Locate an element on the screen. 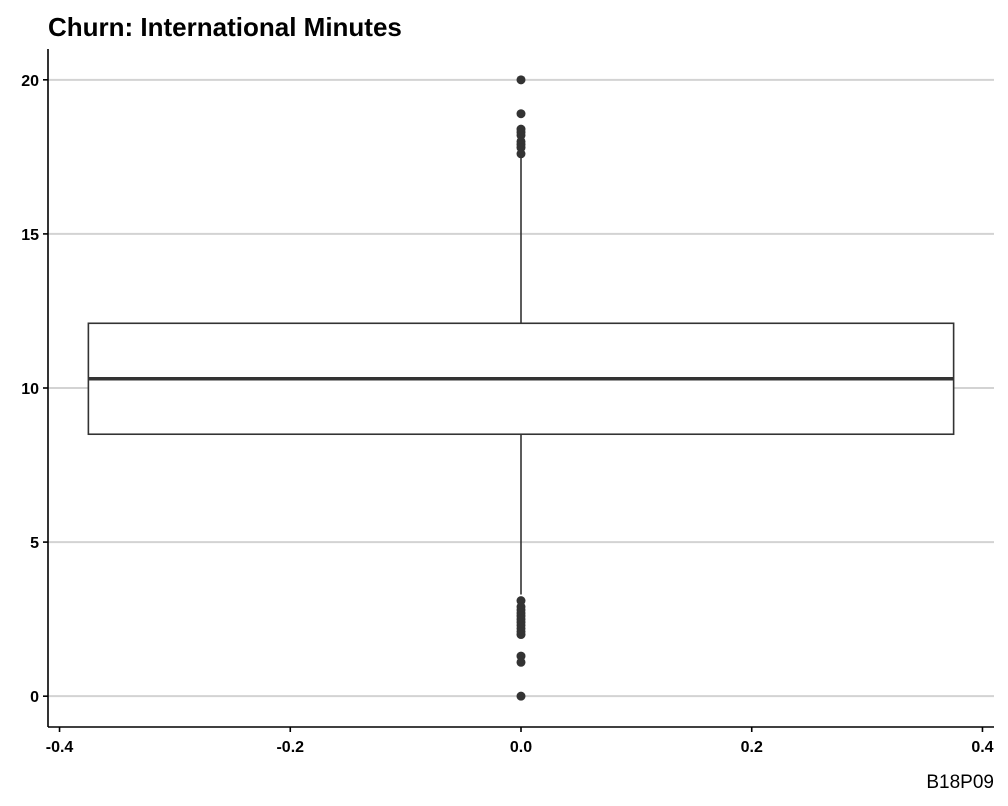  x-tick-label: 0.4 is located at coordinates (982, 747).